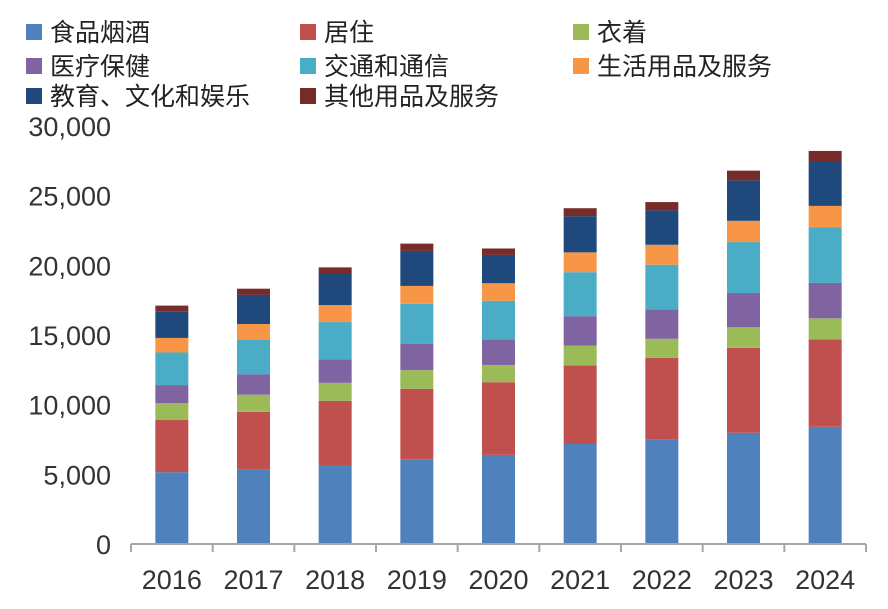  Describe the element at coordinates (662, 580) in the screenshot. I see `x-tick-label-2022: 2022` at that location.